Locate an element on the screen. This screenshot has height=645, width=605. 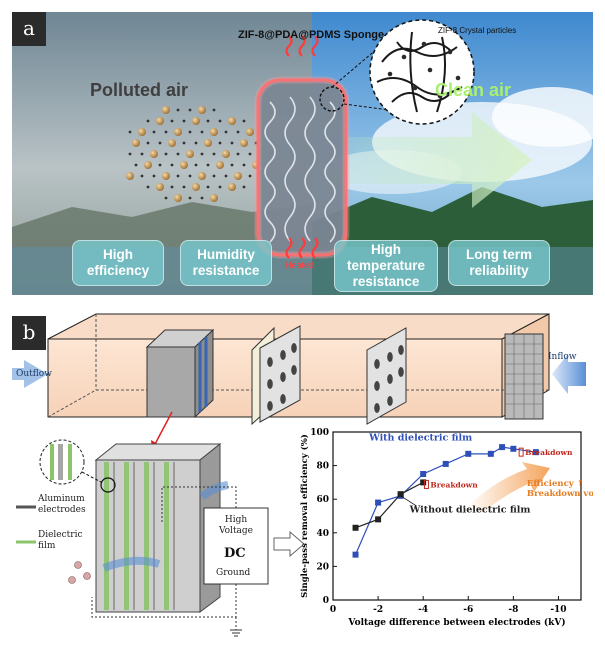
y-tick-label: 40 is located at coordinates (322, 534).